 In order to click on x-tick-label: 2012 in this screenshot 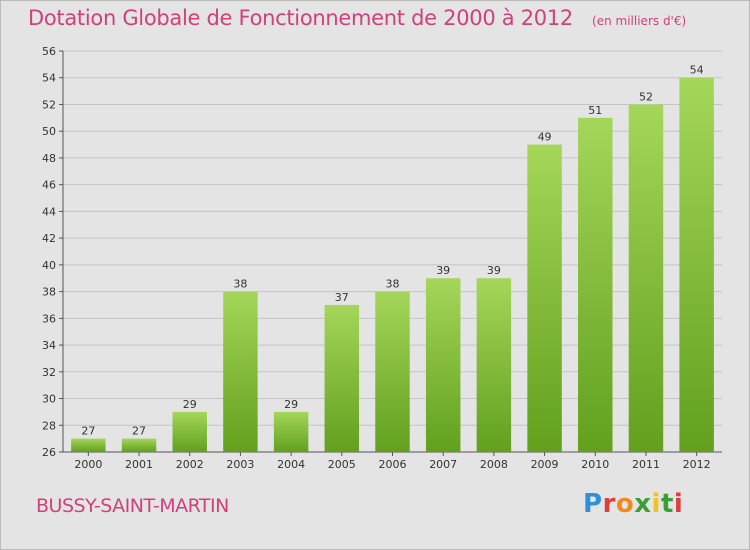, I will do `click(697, 464)`.